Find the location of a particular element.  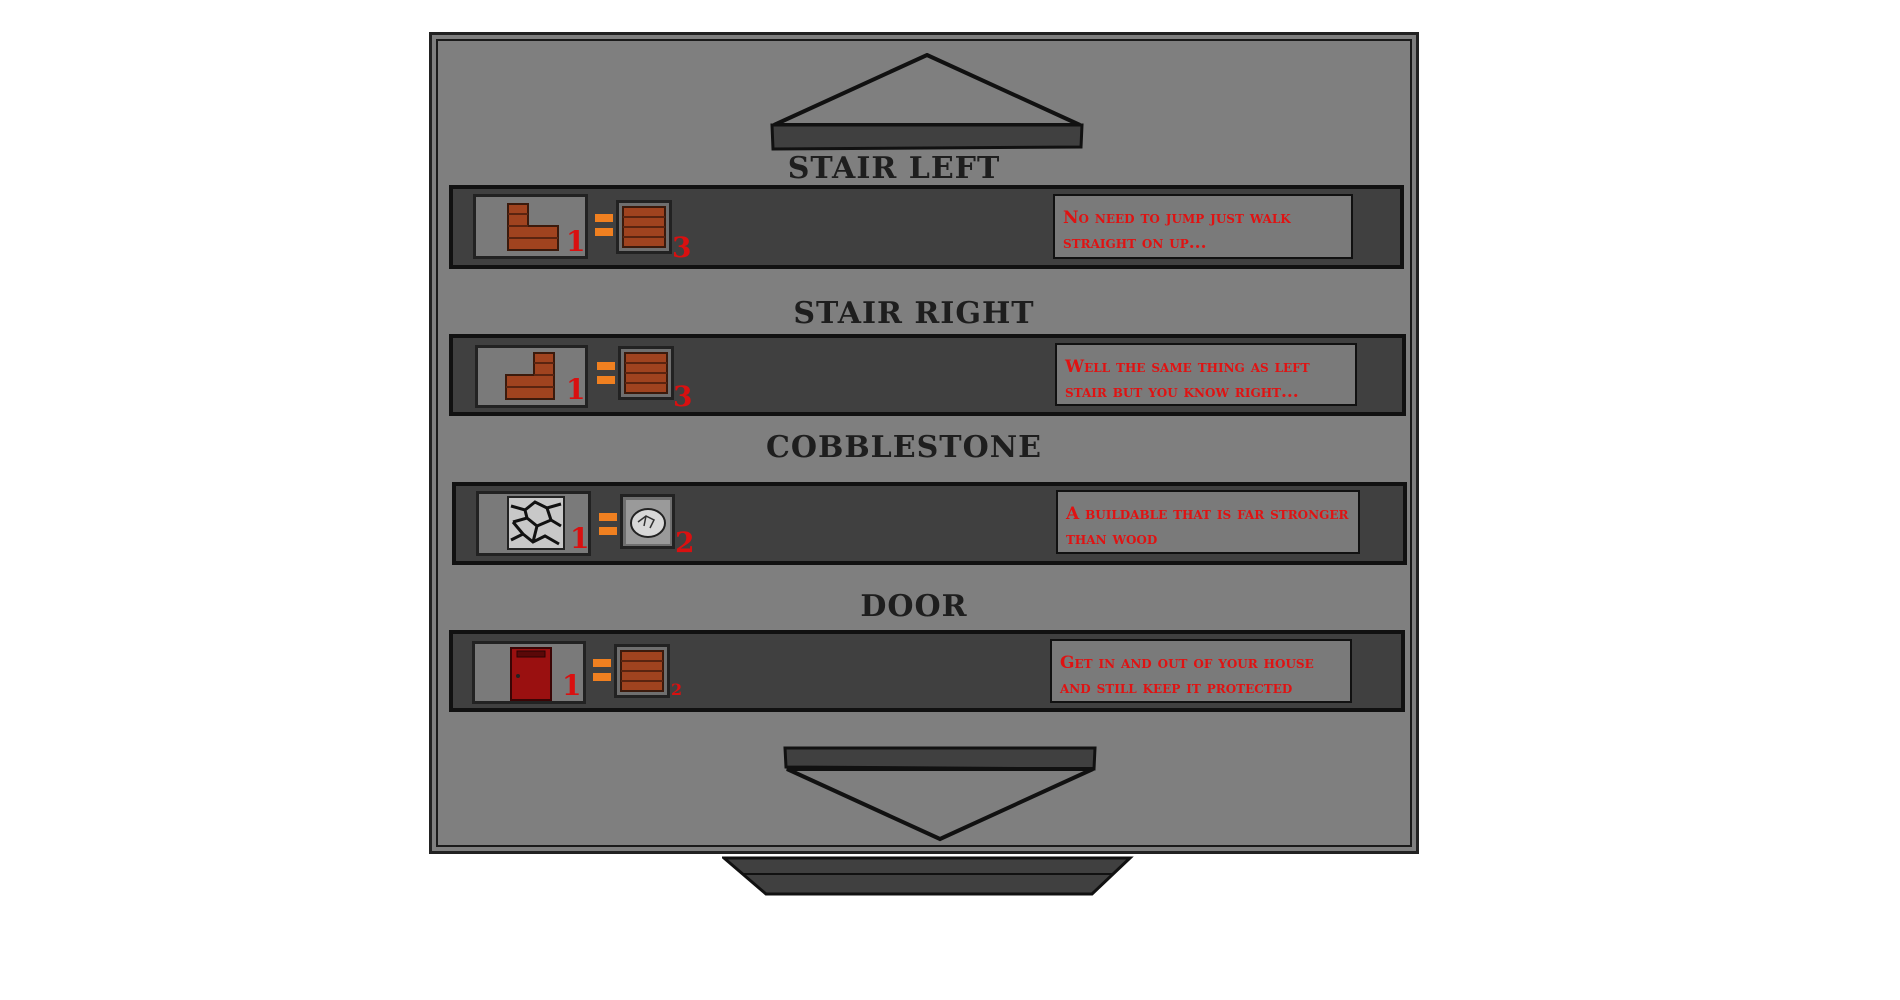

recipe-title: STAIR LEFT is located at coordinates (894, 168).